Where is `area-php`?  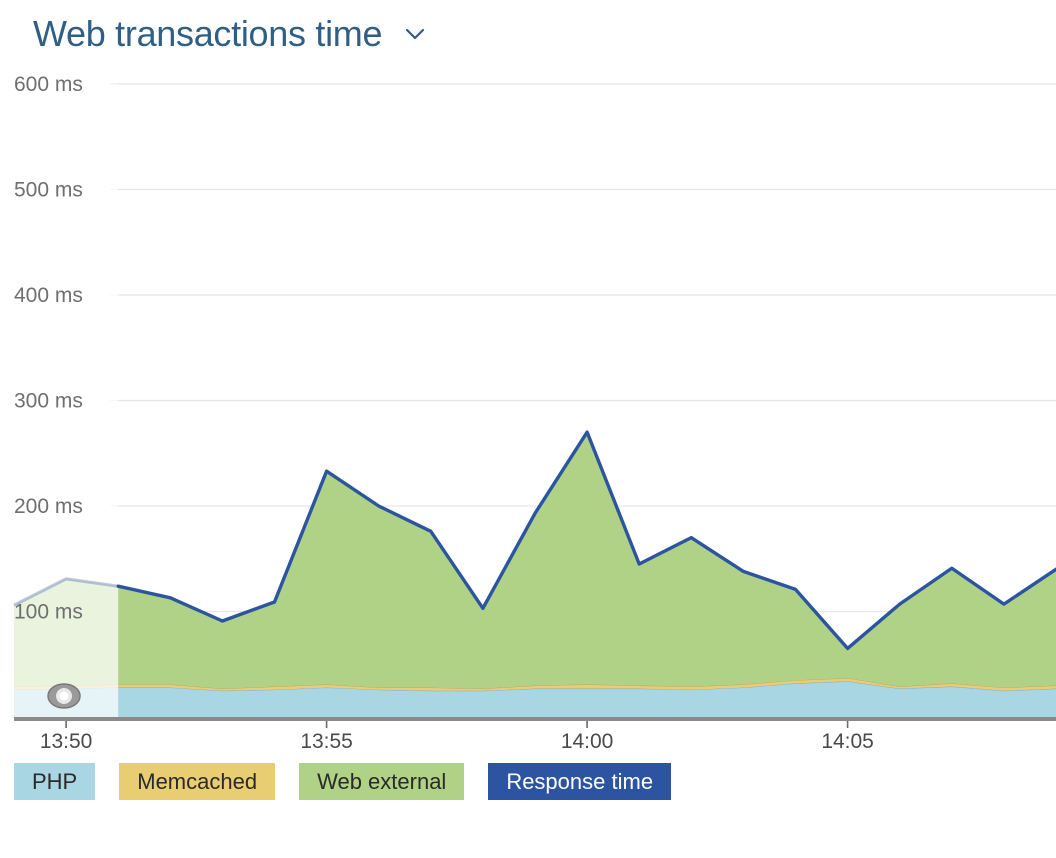
area-php is located at coordinates (535, 699).